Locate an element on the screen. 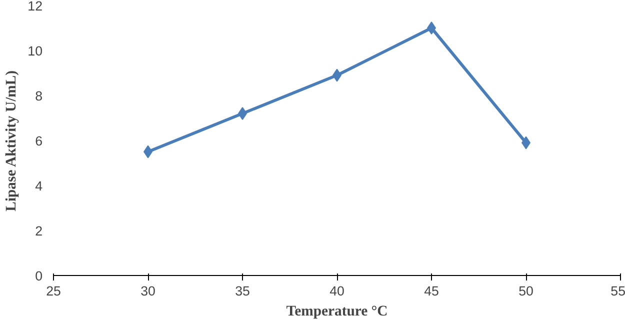 This screenshot has height=322, width=625. y-tick-label: 10 is located at coordinates (35, 51).